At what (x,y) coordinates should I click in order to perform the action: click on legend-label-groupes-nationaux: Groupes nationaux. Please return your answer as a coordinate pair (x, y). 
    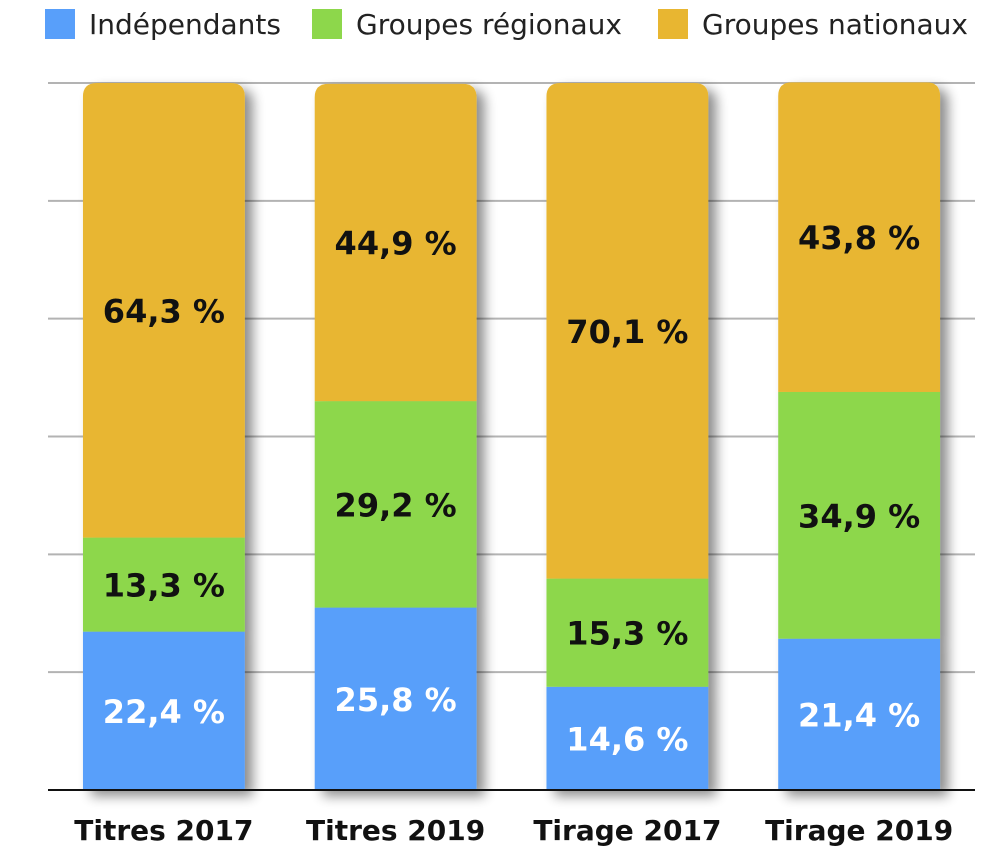
    Looking at the image, I should click on (835, 24).